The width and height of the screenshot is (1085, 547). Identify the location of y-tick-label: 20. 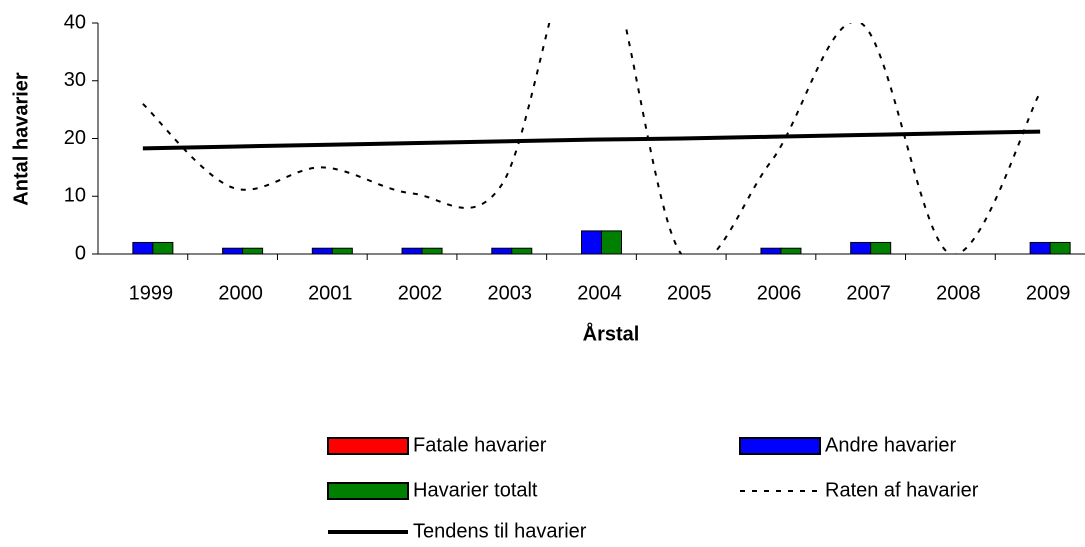
(75, 138).